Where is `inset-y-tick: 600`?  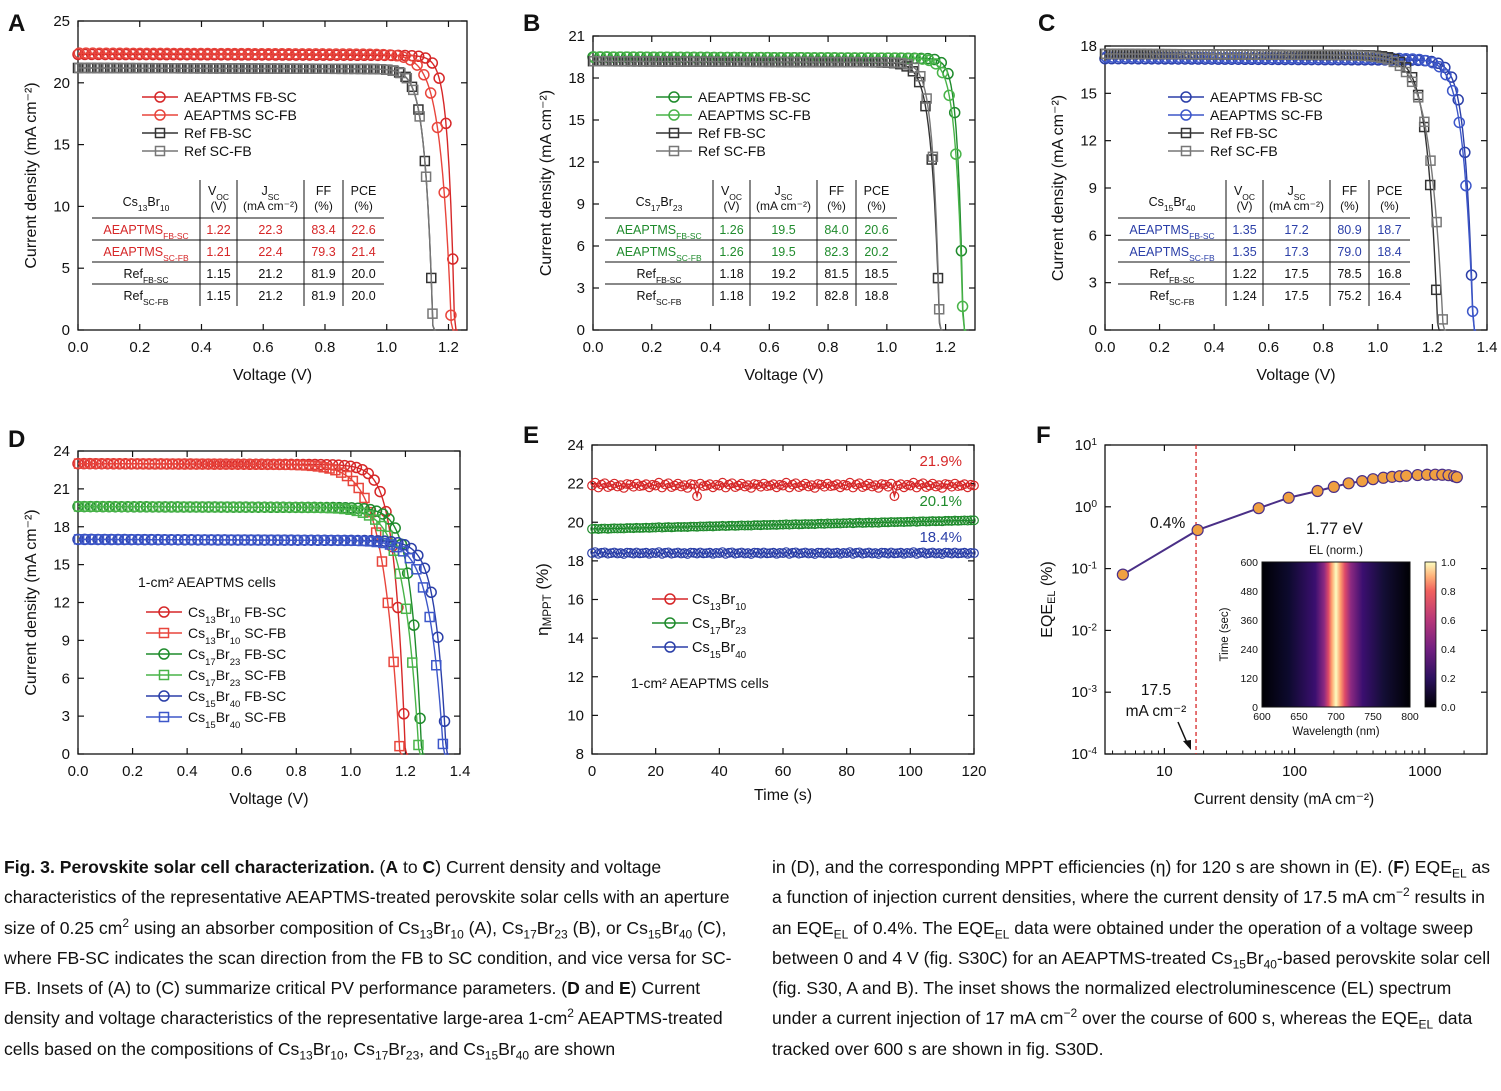
inset-y-tick: 600 is located at coordinates (1249, 563).